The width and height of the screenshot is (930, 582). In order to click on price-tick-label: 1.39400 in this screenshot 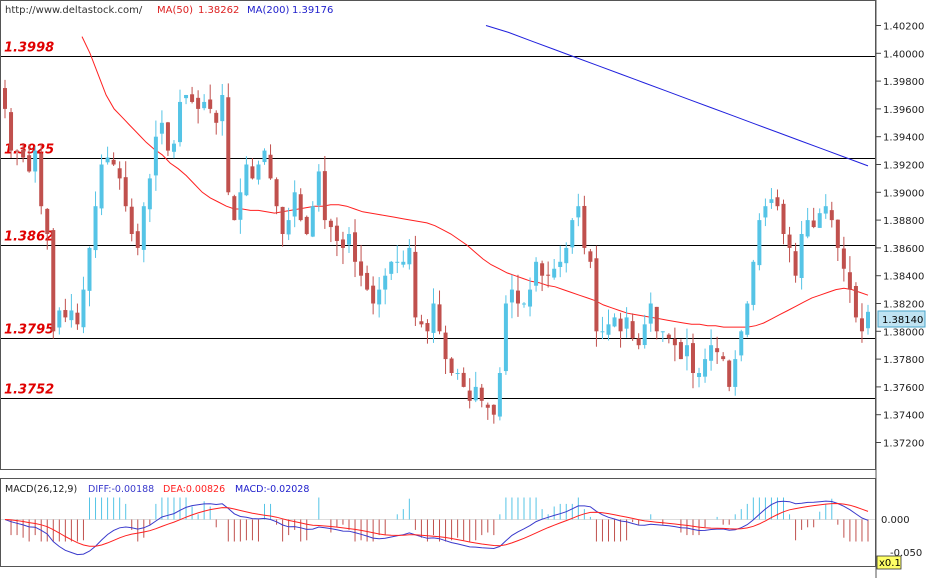, I will do `click(903, 138)`.